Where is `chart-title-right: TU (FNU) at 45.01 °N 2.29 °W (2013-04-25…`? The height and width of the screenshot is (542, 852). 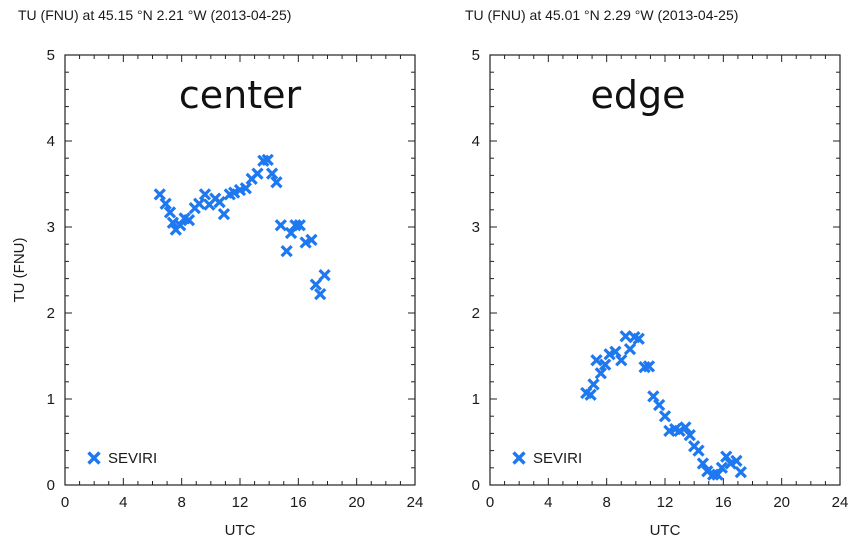 chart-title-right: TU (FNU) at 45.01 °N 2.29 °W (2013-04-25… is located at coordinates (601, 15).